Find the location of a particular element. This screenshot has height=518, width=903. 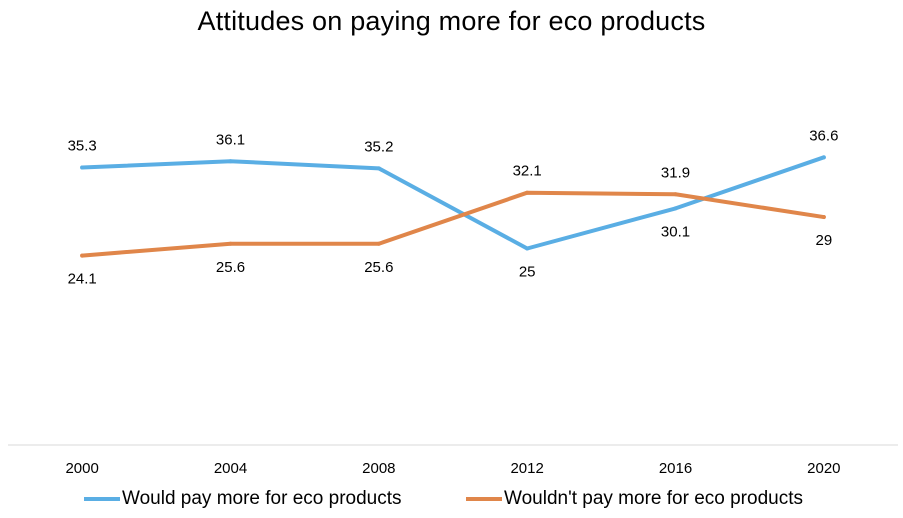

x-tick-label-2020: 2020 is located at coordinates (823, 468).